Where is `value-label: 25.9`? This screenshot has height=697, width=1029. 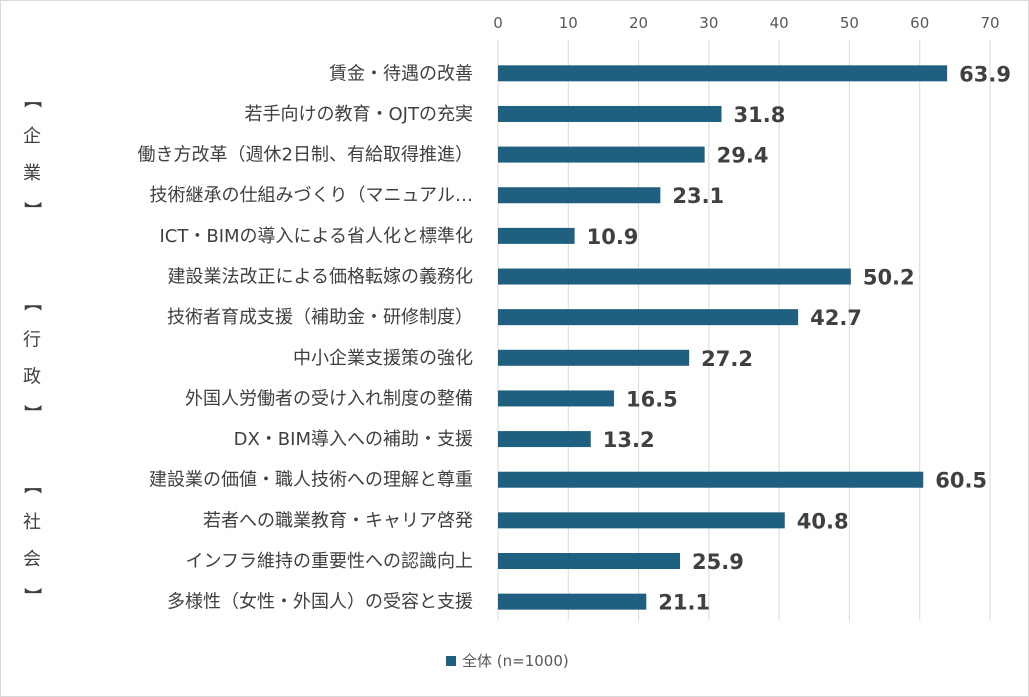 value-label: 25.9 is located at coordinates (718, 562).